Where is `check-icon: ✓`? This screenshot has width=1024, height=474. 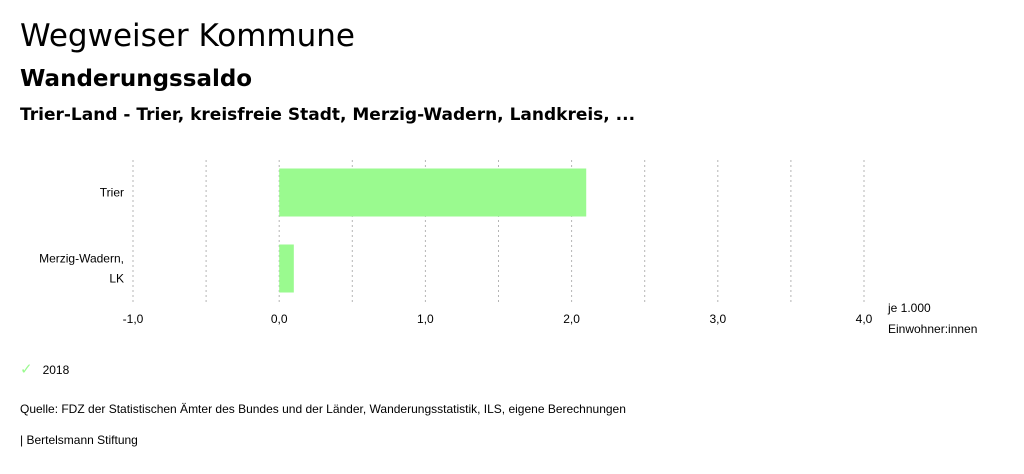
check-icon: ✓ is located at coordinates (26, 369).